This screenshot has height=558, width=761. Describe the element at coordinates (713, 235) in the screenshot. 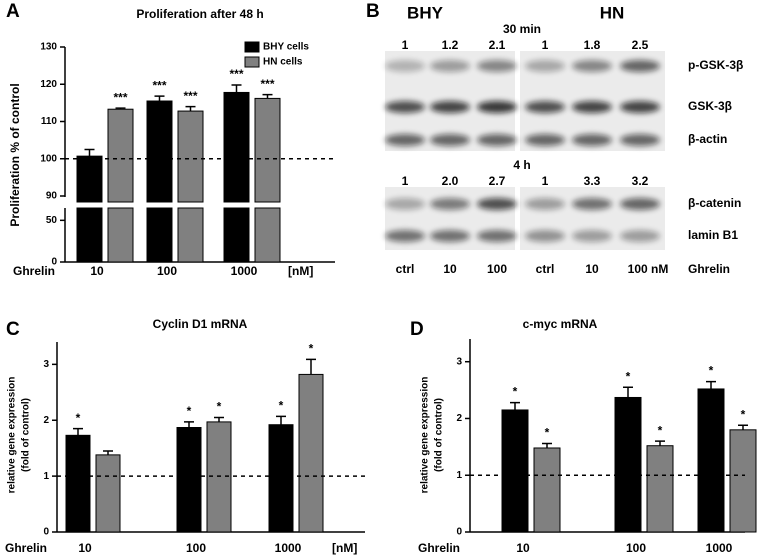

I see `row-label: lamin B1` at that location.